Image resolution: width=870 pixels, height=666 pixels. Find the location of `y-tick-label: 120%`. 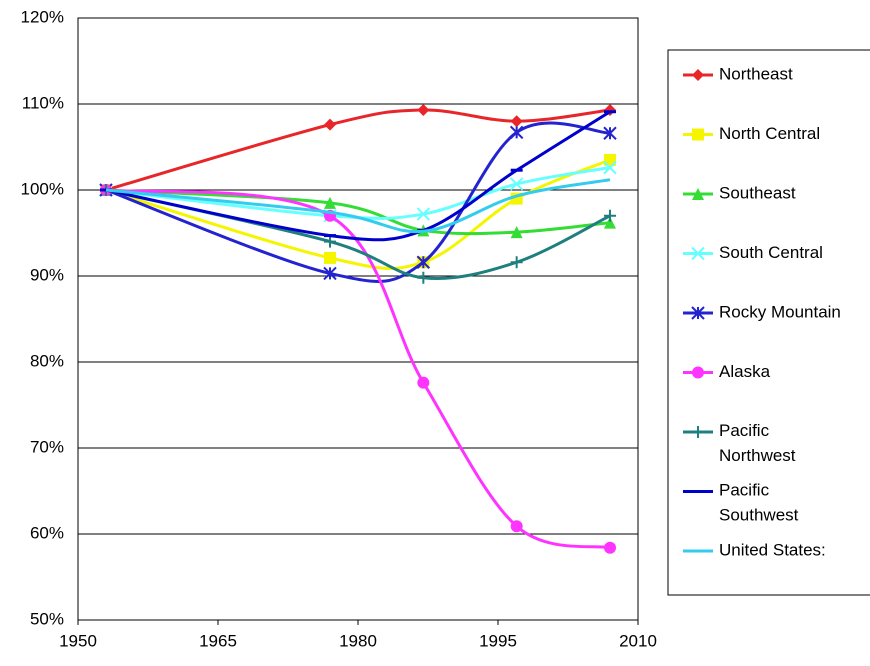

y-tick-label: 120% is located at coordinates (42, 16).